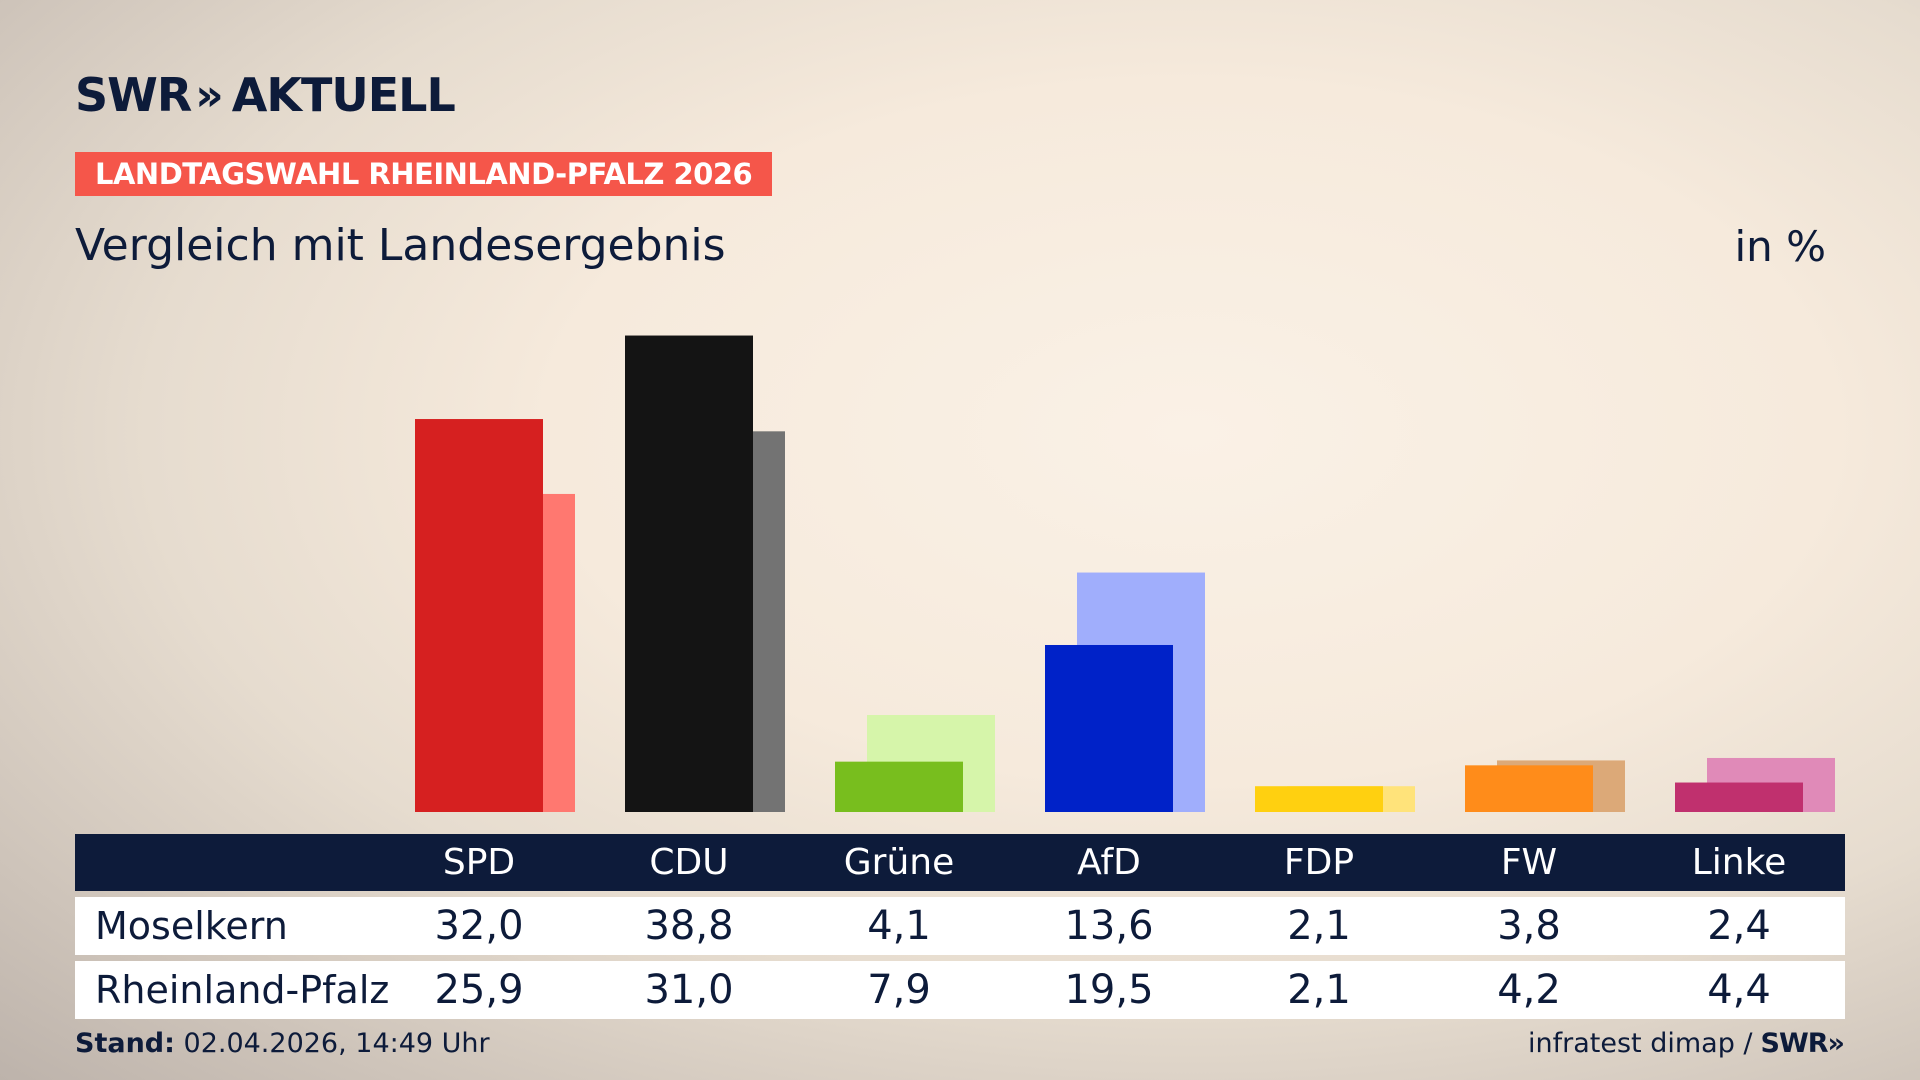 The width and height of the screenshot is (1920, 1080). I want to click on category-label-fdp: FDP, so click(1319, 862).